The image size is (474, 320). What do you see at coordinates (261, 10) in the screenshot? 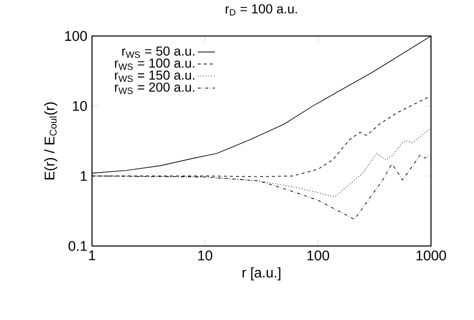
I see `chart-title: r$_{D}$ = 100 a.u.` at bounding box center [261, 10].